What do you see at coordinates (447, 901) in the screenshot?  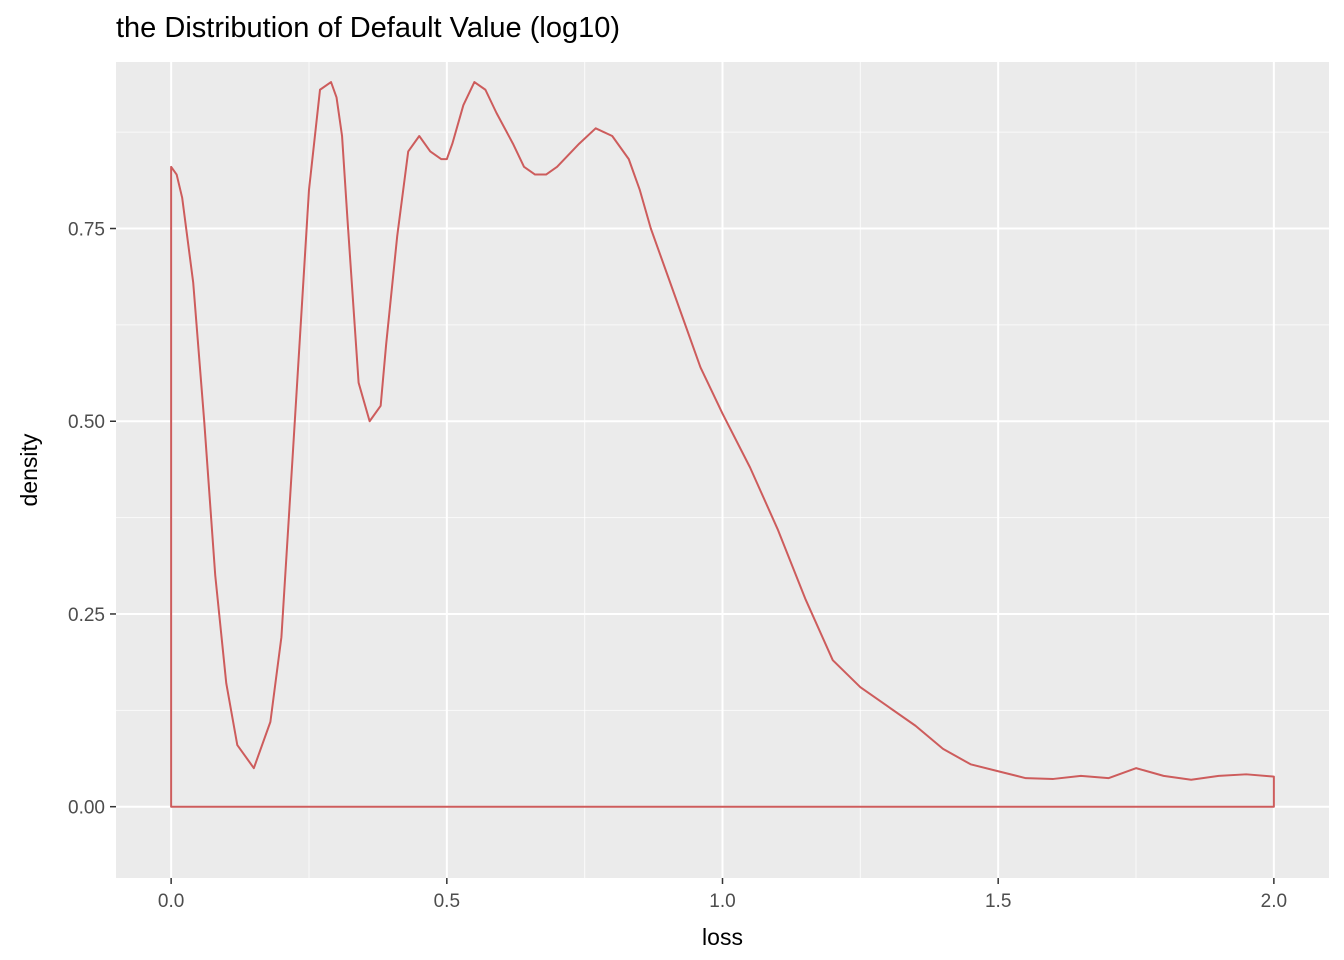 I see `x-tick-label: 0.5` at bounding box center [447, 901].